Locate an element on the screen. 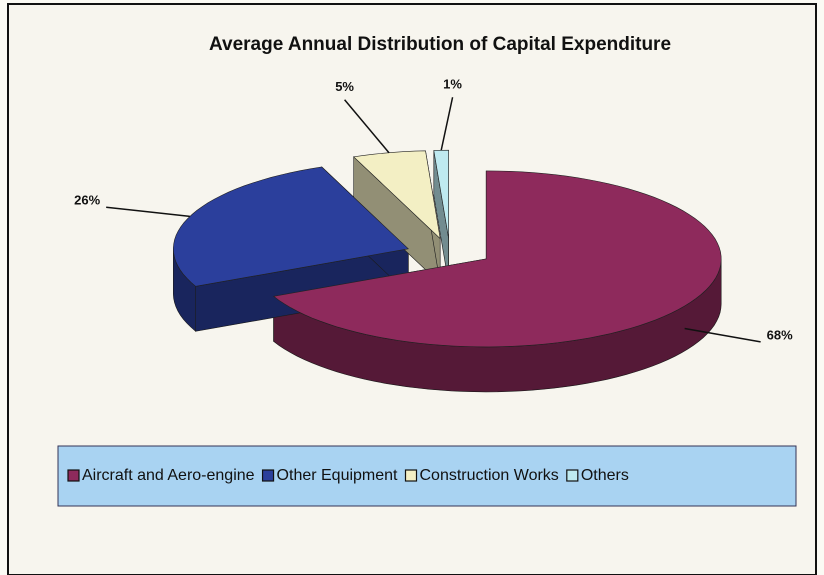 This screenshot has height=575, width=824. legend-label: Other Equipment is located at coordinates (338, 475).